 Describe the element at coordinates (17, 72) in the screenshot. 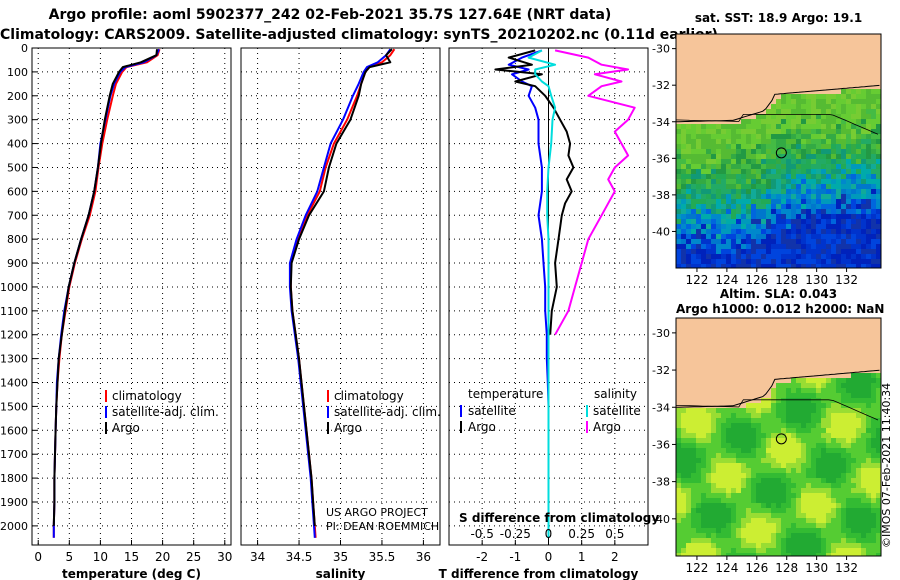

I see `y-tick-label: 100` at that location.